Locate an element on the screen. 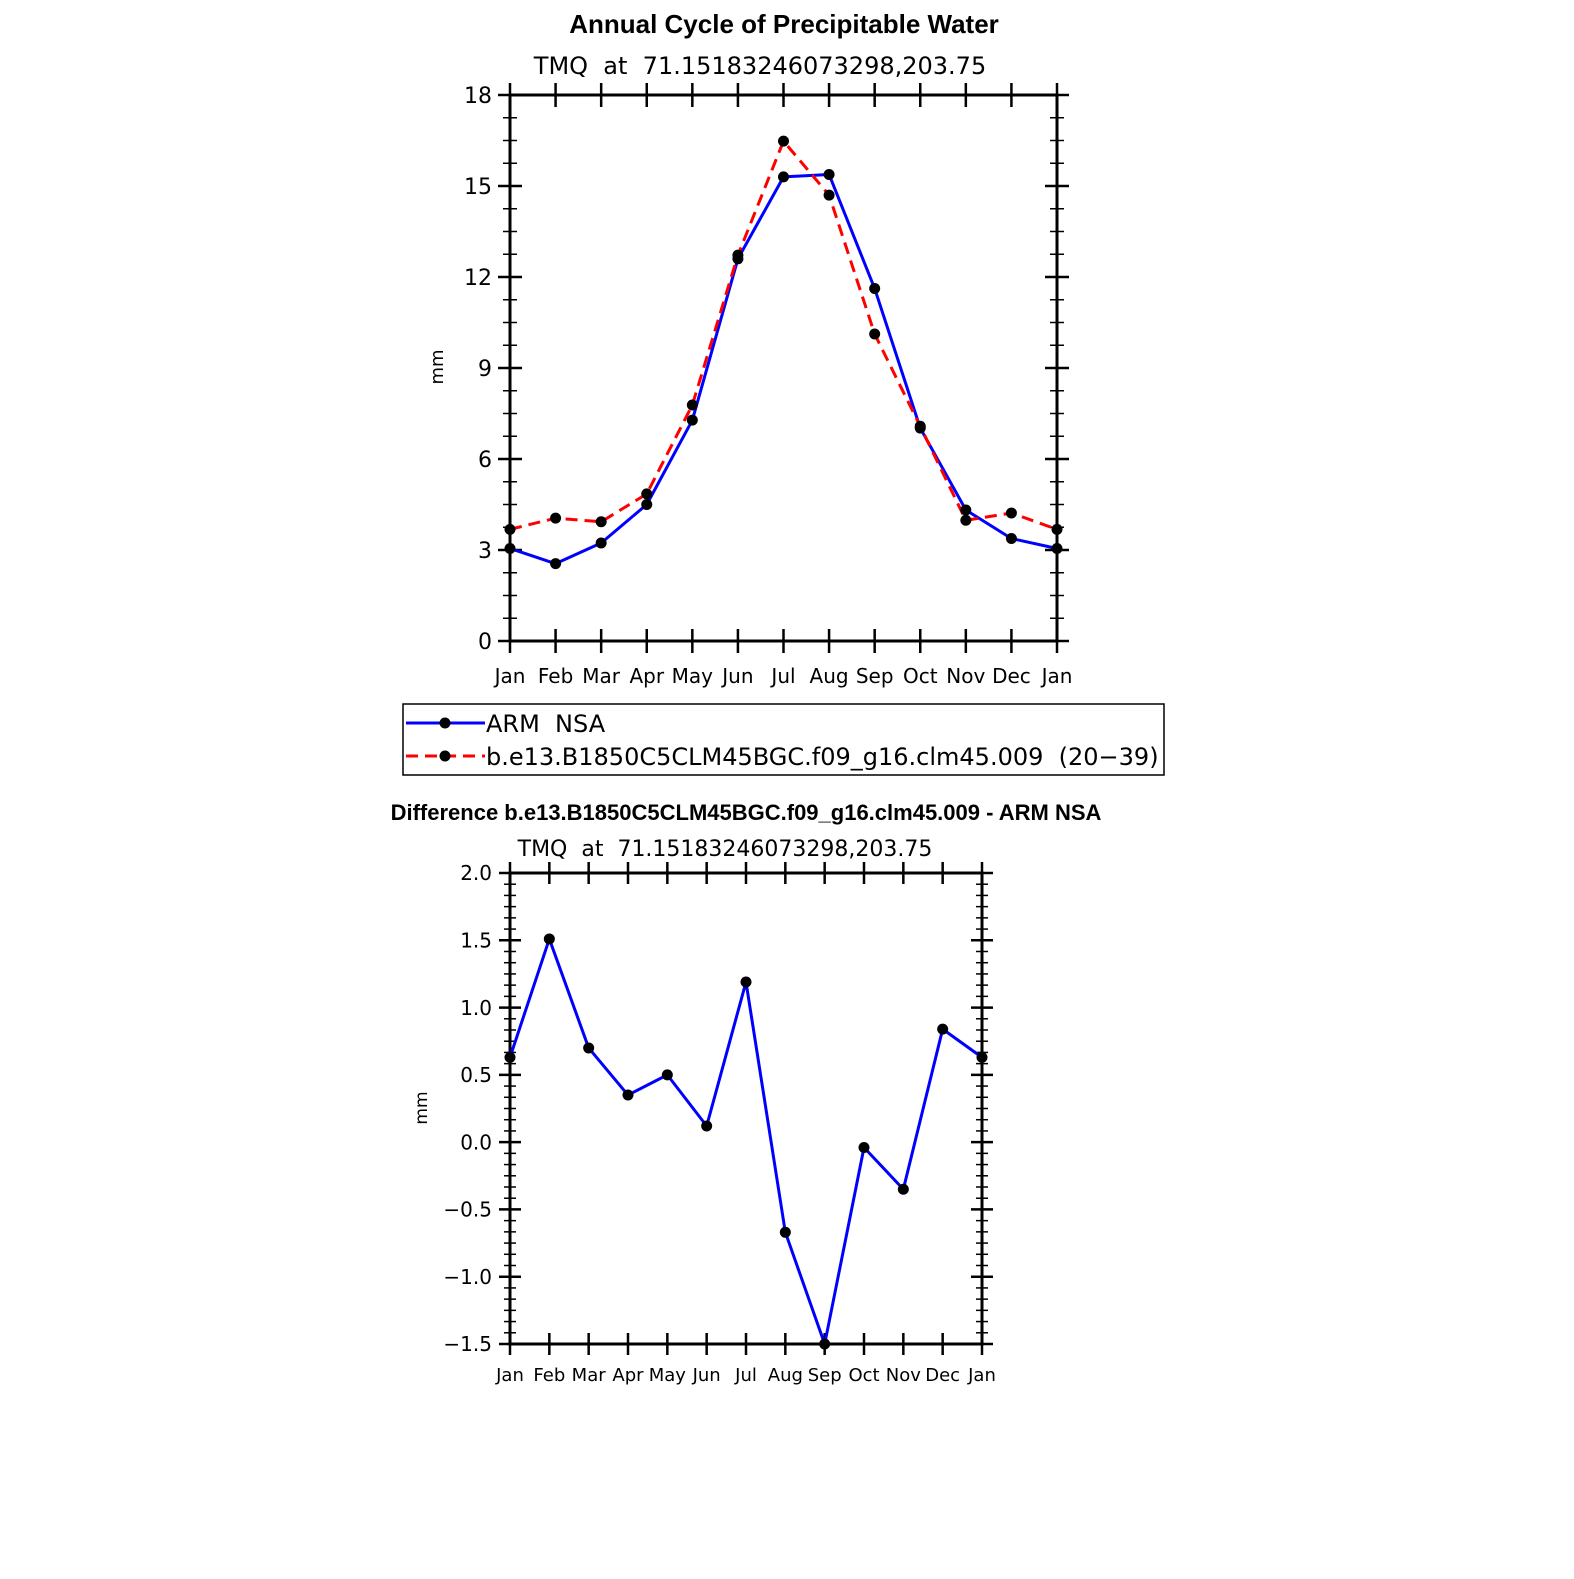 The height and width of the screenshot is (1579, 1574). legend-box is located at coordinates (783, 739).